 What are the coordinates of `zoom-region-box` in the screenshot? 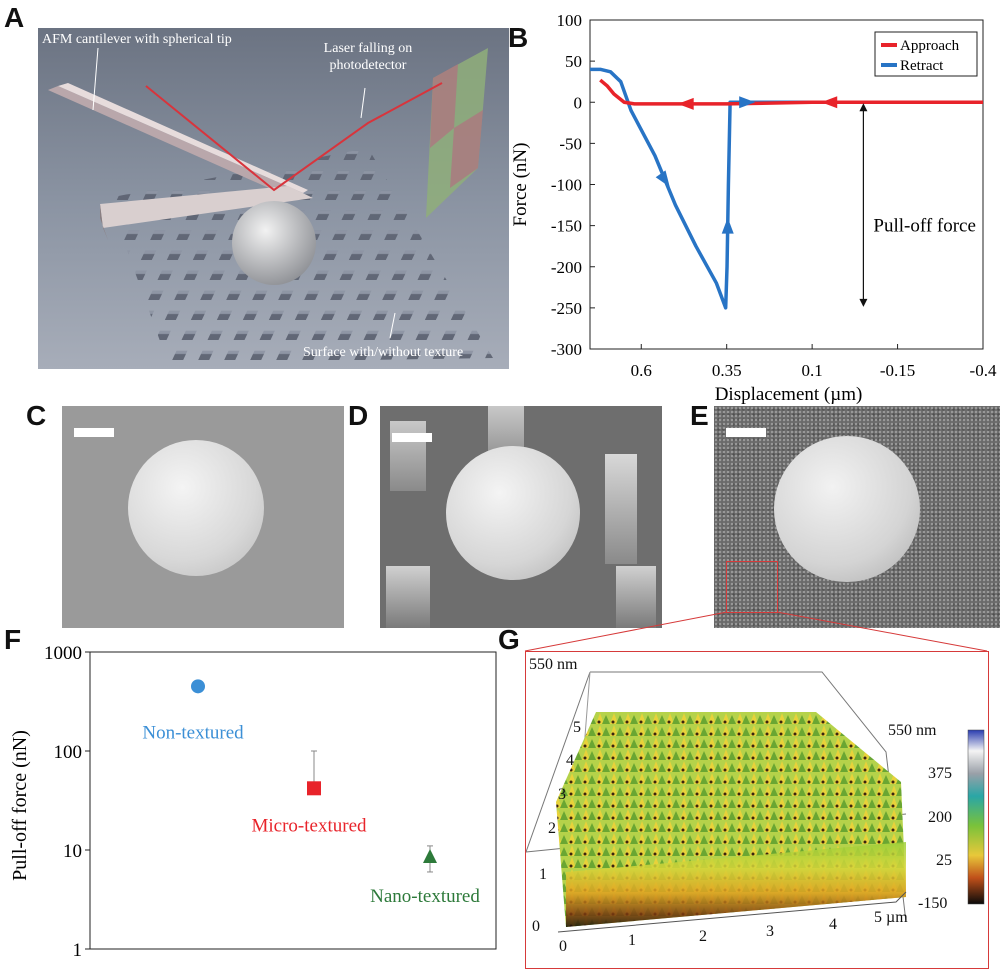 It's located at (752, 587).